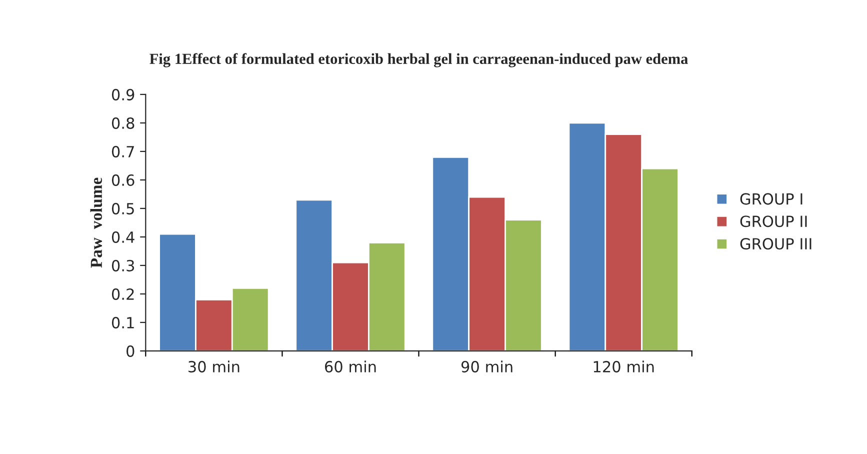 This screenshot has width=867, height=454. Describe the element at coordinates (123, 294) in the screenshot. I see `y-tick-label: 0.2` at that location.